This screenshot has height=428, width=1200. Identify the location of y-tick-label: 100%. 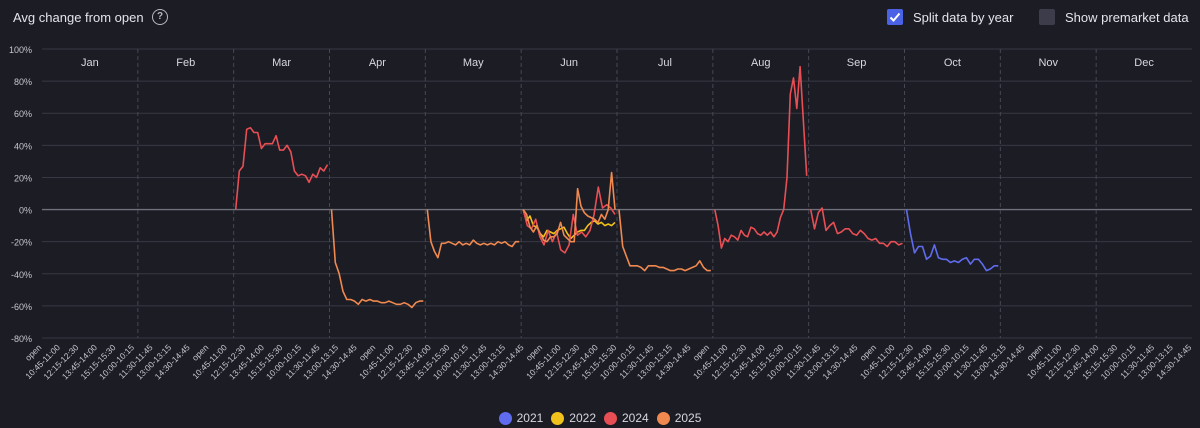
(20, 50).